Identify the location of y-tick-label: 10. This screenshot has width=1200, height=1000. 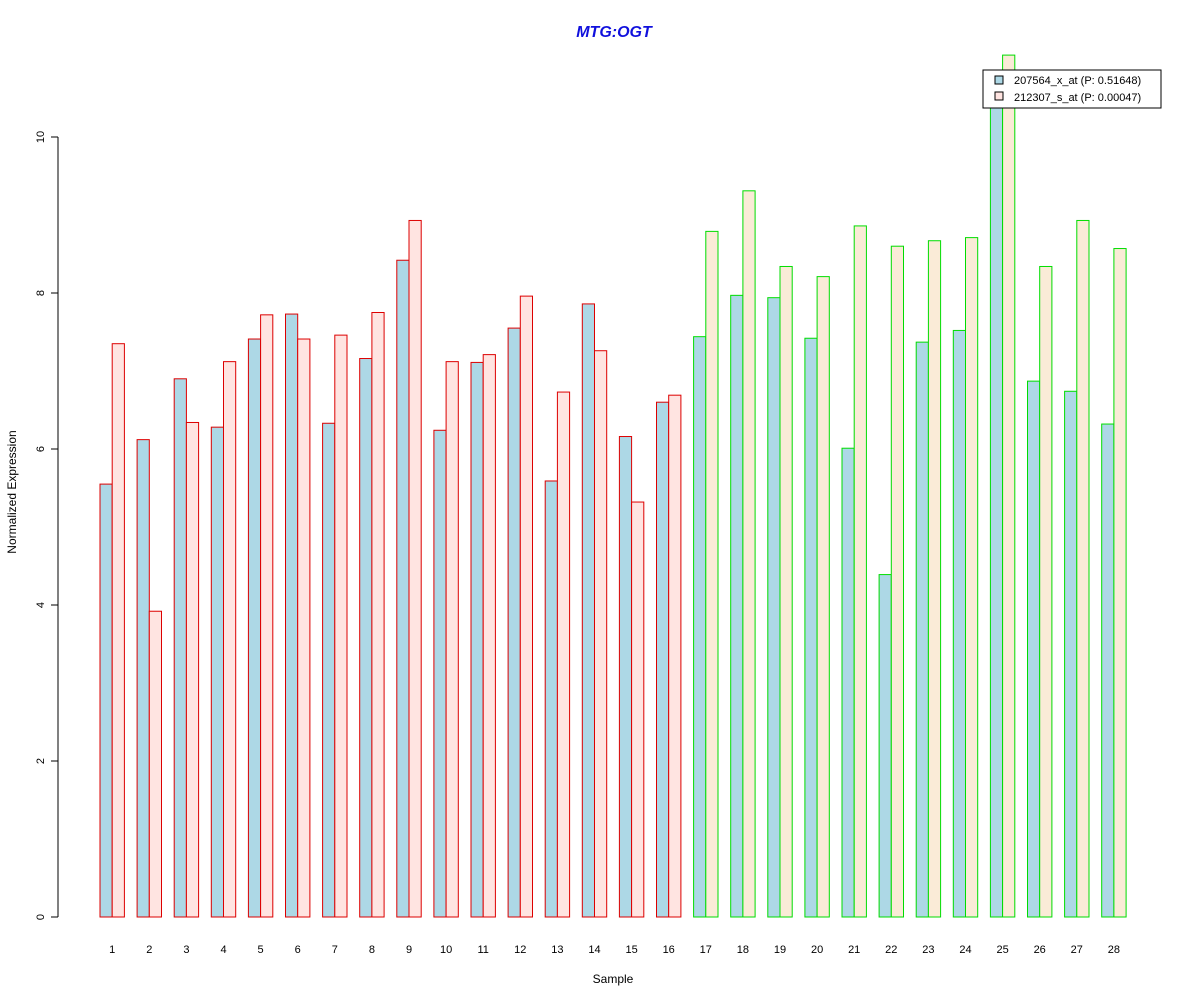
(41, 137).